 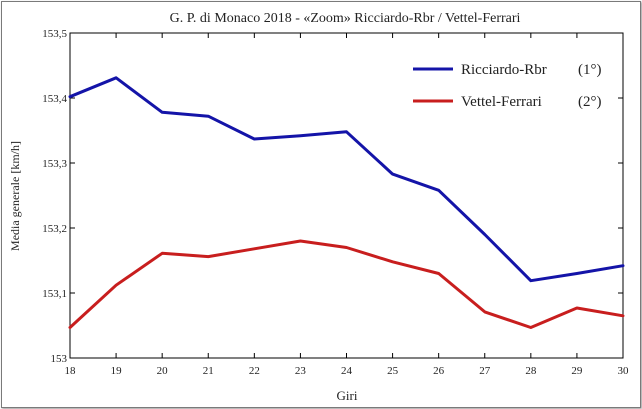 What do you see at coordinates (504, 70) in the screenshot?
I see `legend-label: Ricciardo-Rbr` at bounding box center [504, 70].